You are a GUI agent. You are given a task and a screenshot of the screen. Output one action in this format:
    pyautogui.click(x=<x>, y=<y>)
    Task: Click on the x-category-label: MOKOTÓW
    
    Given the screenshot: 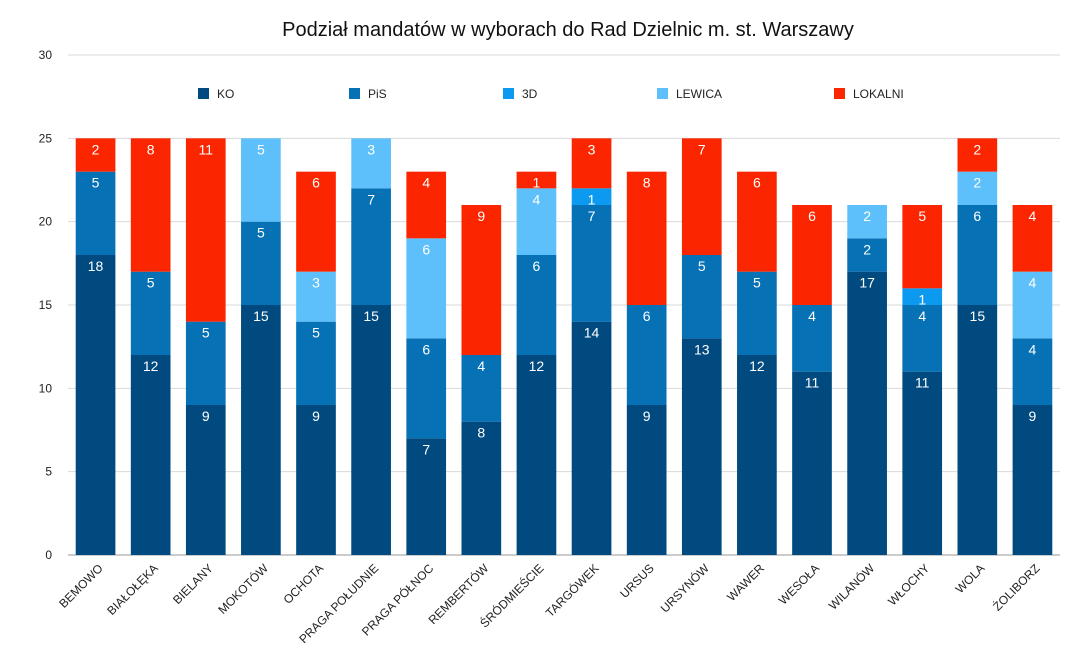 What is the action you would take?
    pyautogui.click(x=243, y=588)
    